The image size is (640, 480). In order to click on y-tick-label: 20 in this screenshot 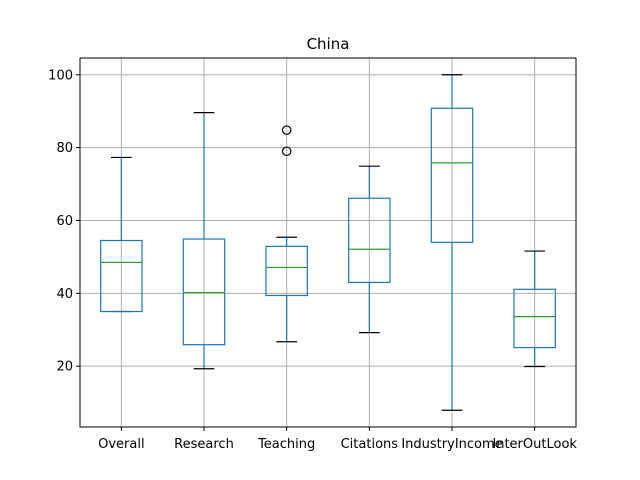, I will do `click(64, 367)`.